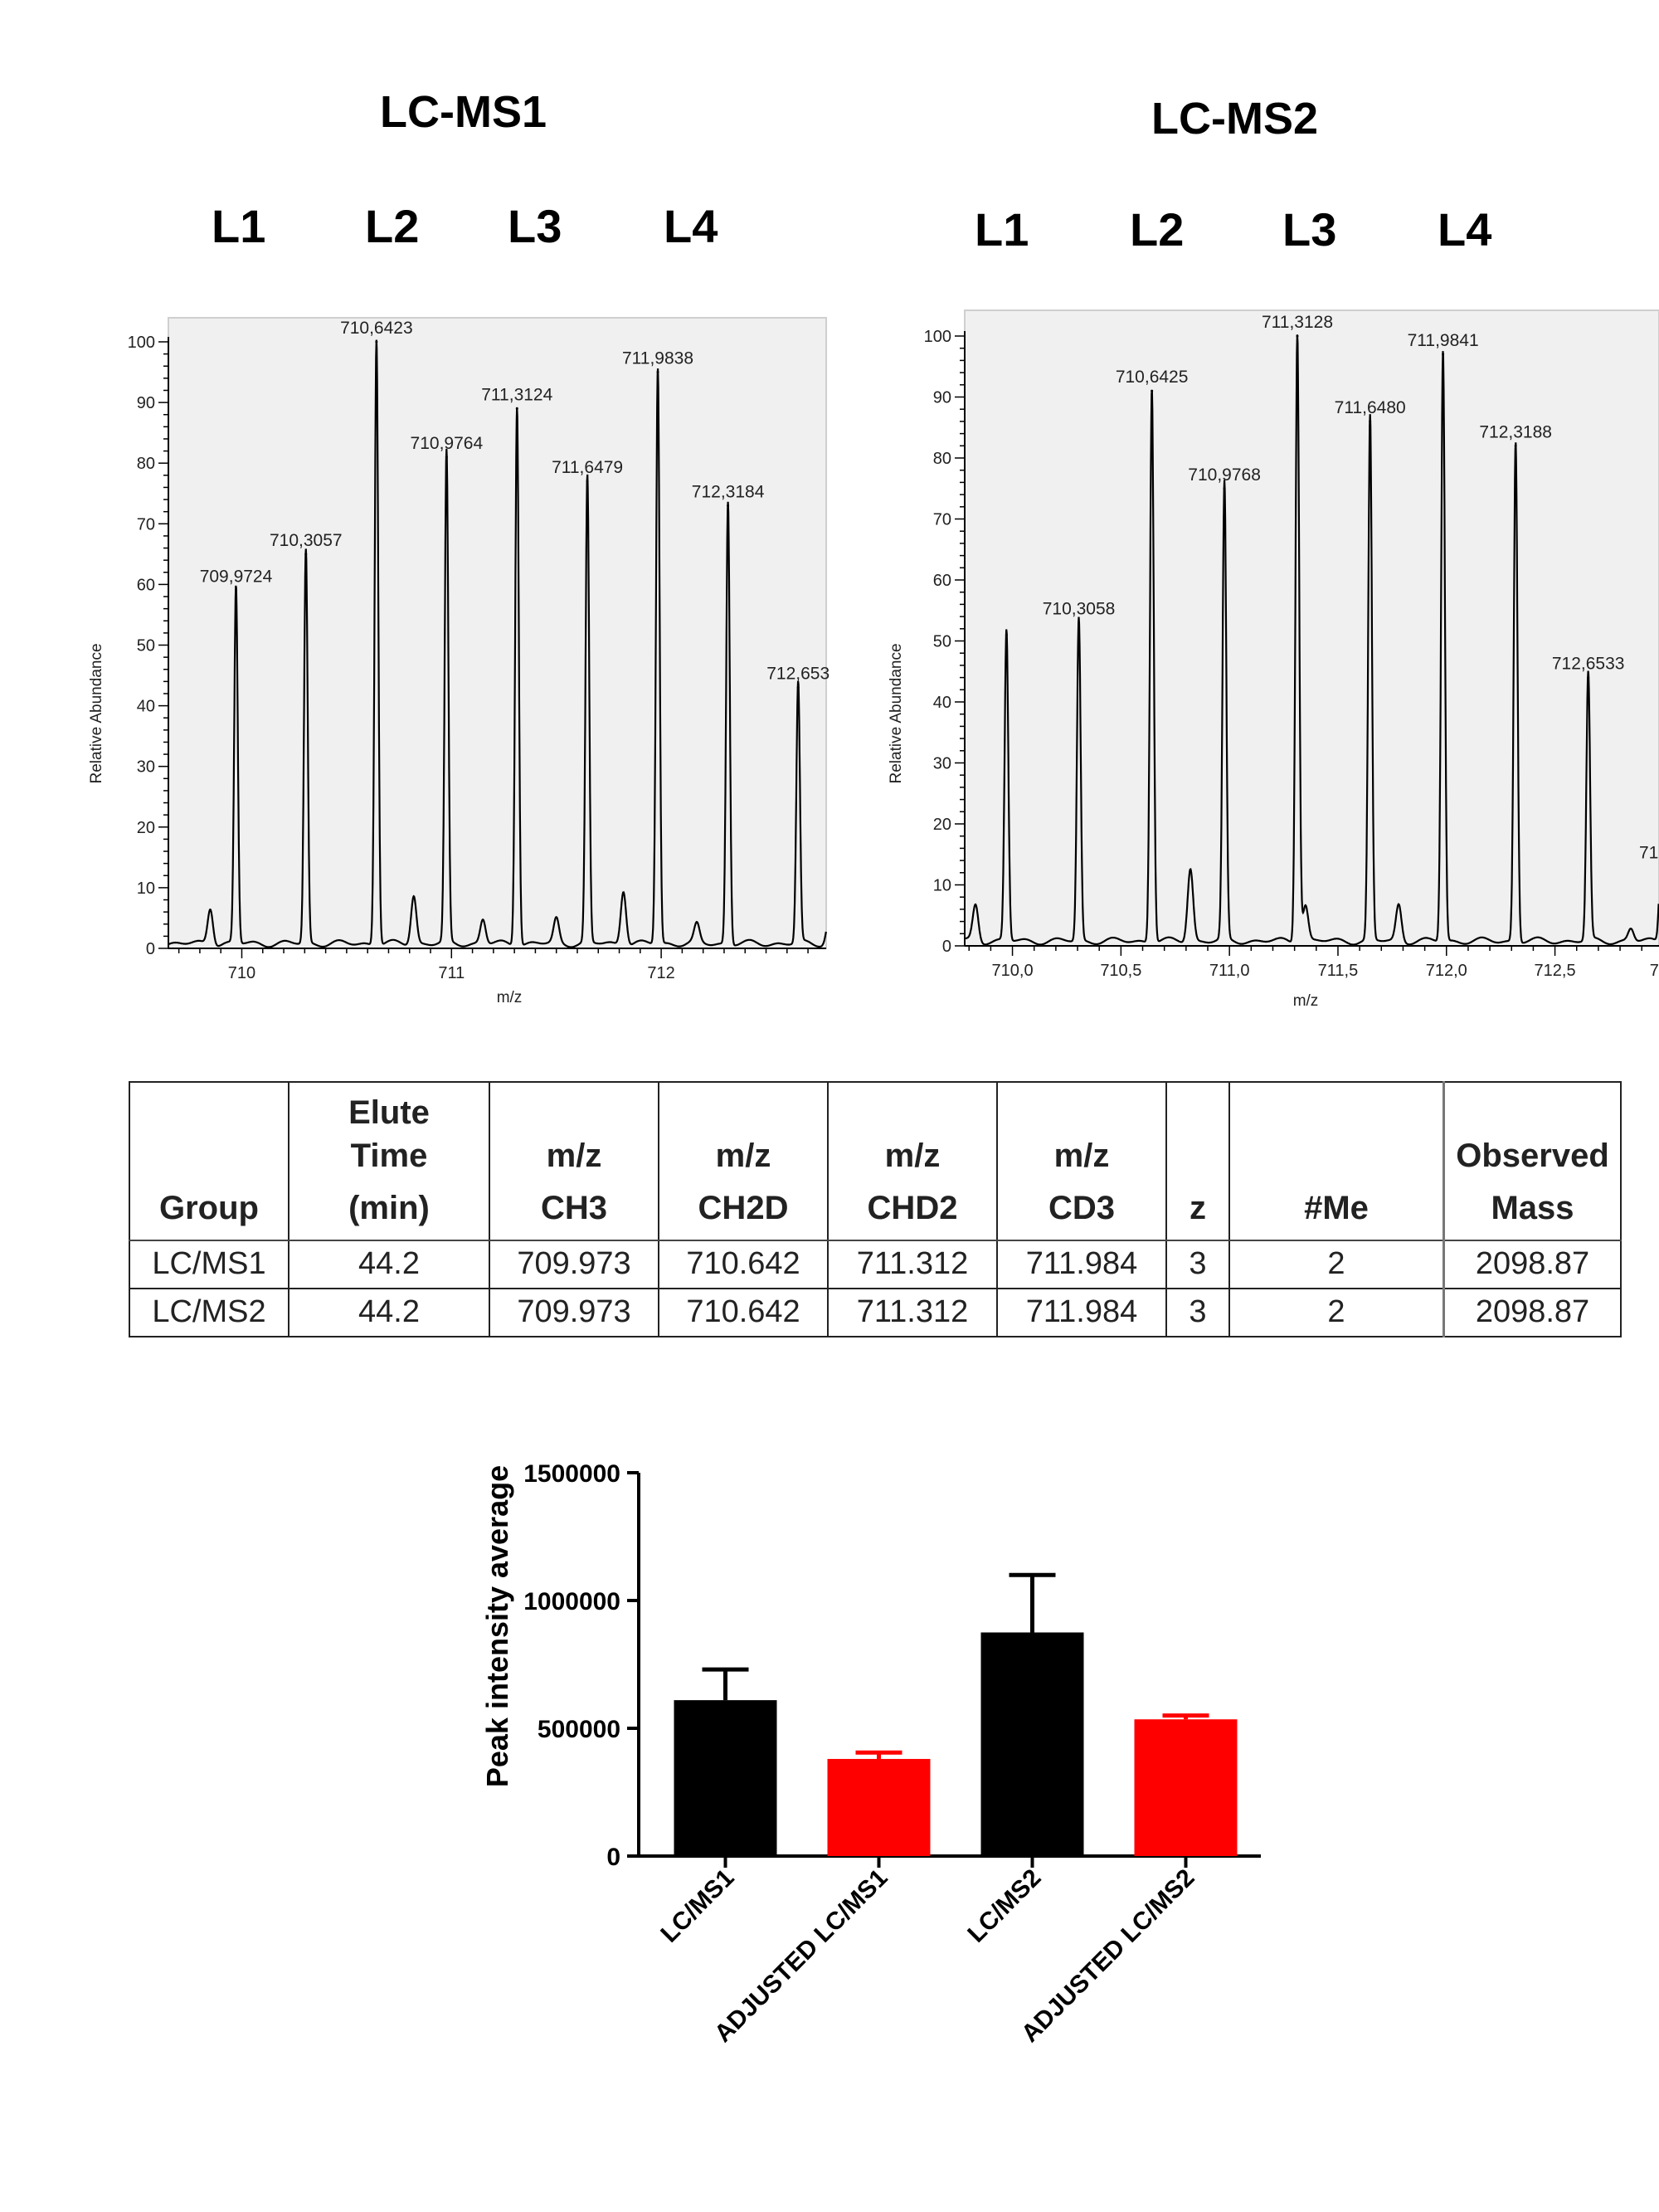 This screenshot has height=2212, width=1659. What do you see at coordinates (146, 585) in the screenshot?
I see `s1-y-tick-label: 60` at bounding box center [146, 585].